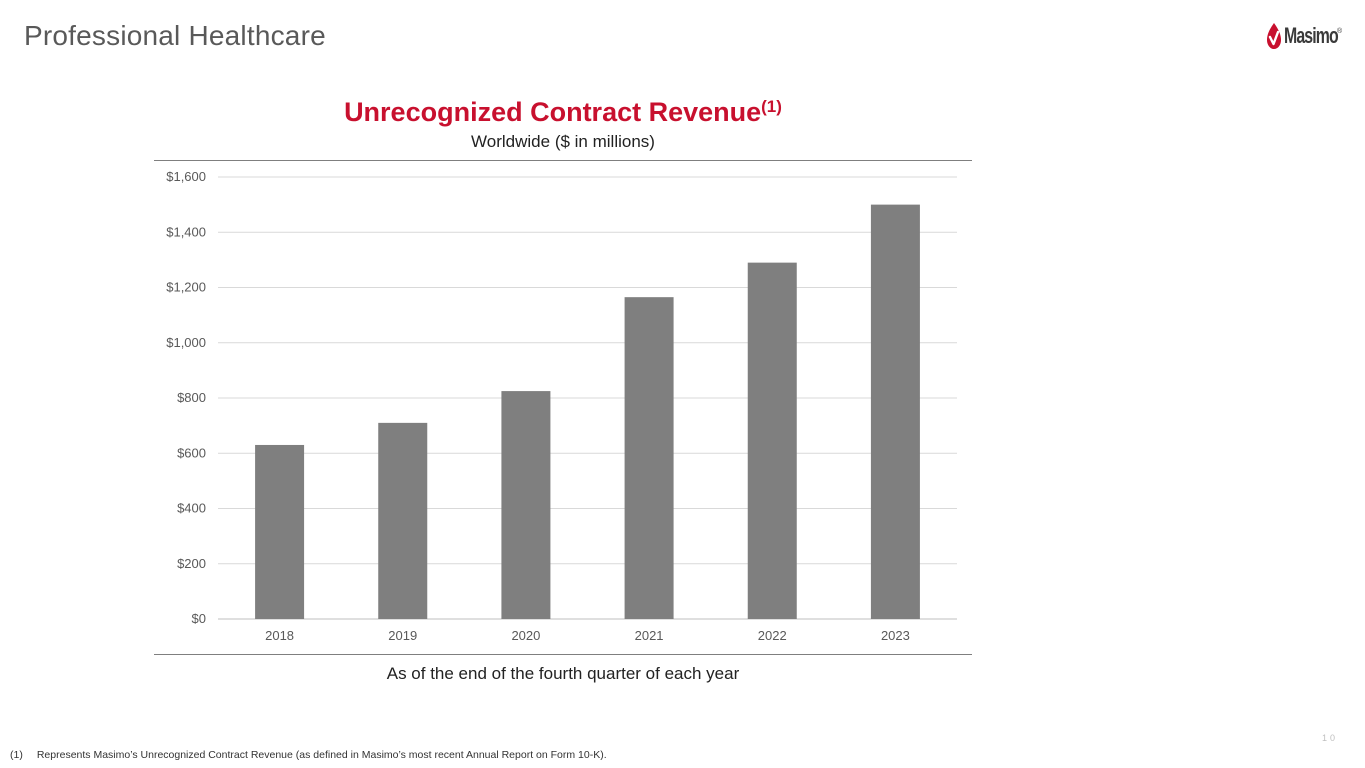 This screenshot has width=1365, height=768. I want to click on chart-subtitle: Worldwide ($ in millions), so click(563, 141).